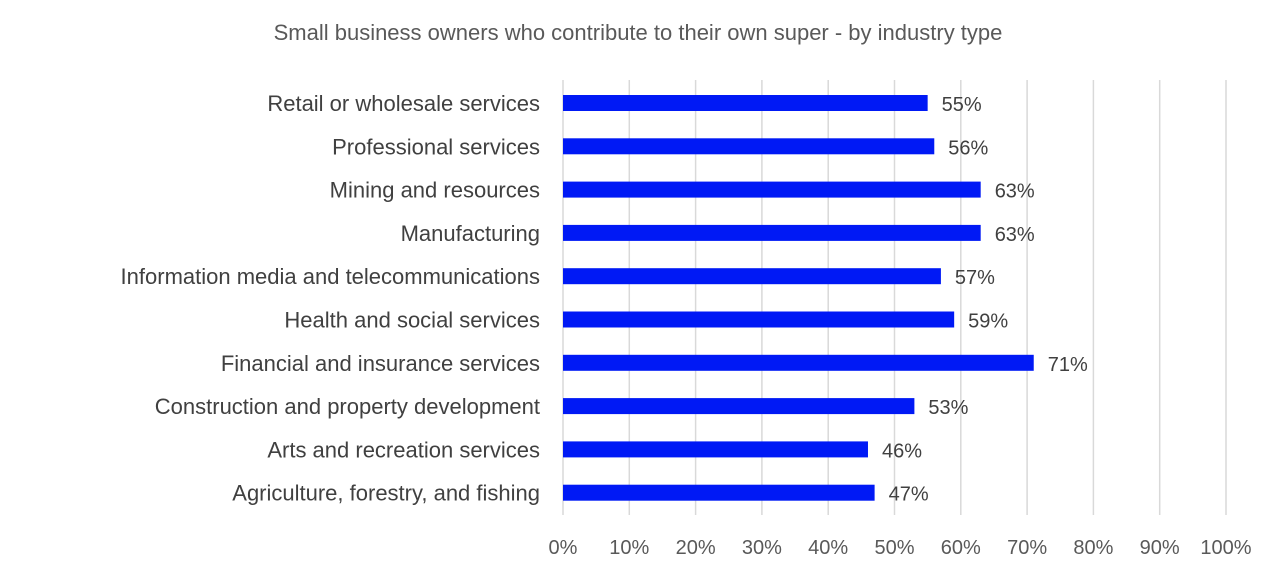 The height and width of the screenshot is (572, 1280). Describe the element at coordinates (902, 451) in the screenshot. I see `data-label: 46%` at that location.